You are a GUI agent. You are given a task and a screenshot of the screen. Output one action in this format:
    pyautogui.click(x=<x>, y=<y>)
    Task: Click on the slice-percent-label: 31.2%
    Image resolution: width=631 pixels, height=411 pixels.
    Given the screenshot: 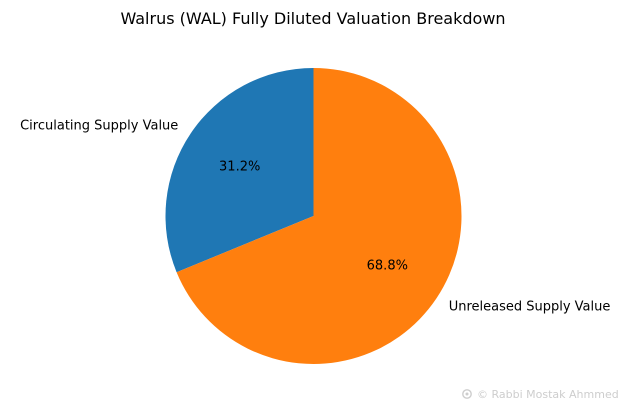 What is the action you would take?
    pyautogui.click(x=239, y=167)
    